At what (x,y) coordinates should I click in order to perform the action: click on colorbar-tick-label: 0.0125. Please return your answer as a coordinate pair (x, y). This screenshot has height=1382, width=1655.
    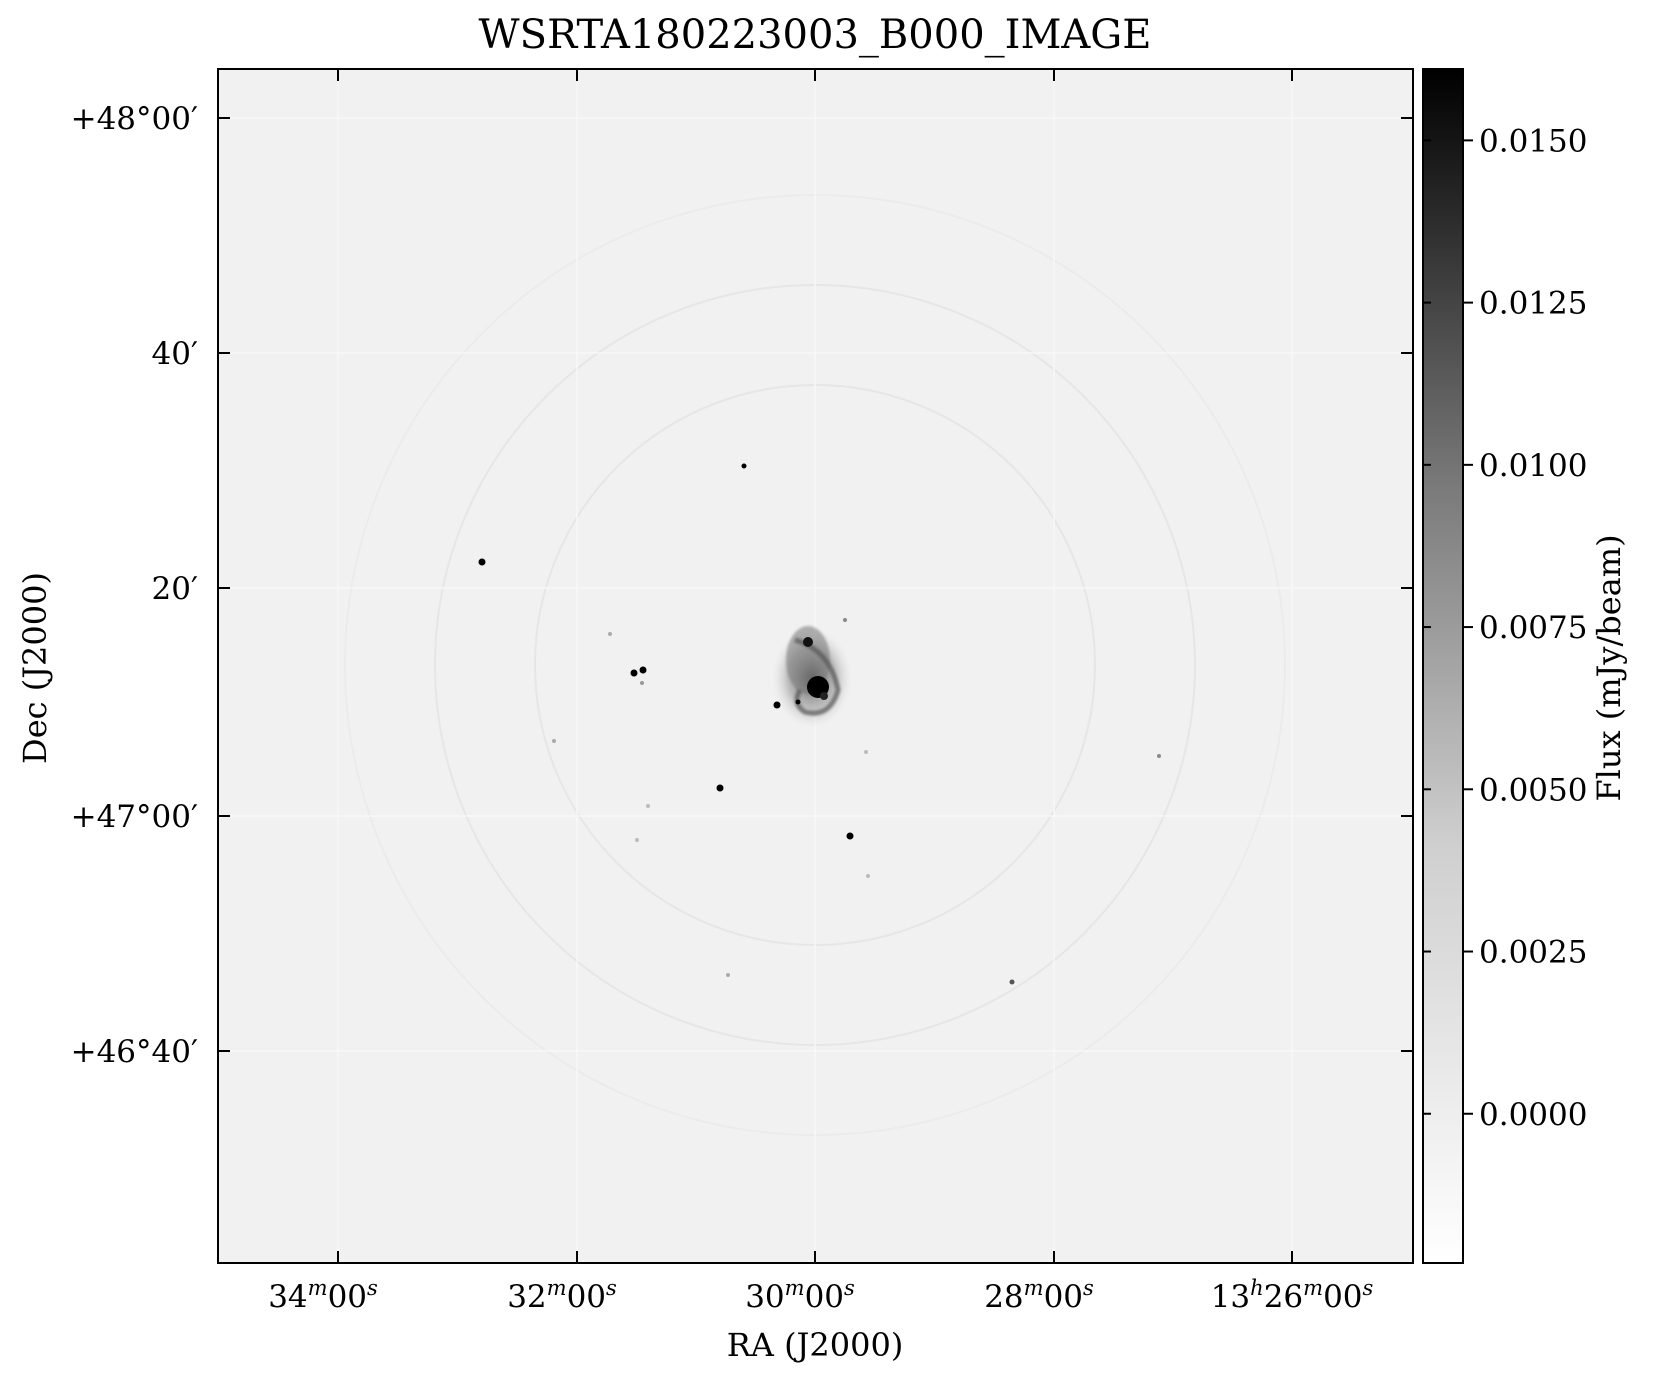
    Looking at the image, I should click on (1533, 304).